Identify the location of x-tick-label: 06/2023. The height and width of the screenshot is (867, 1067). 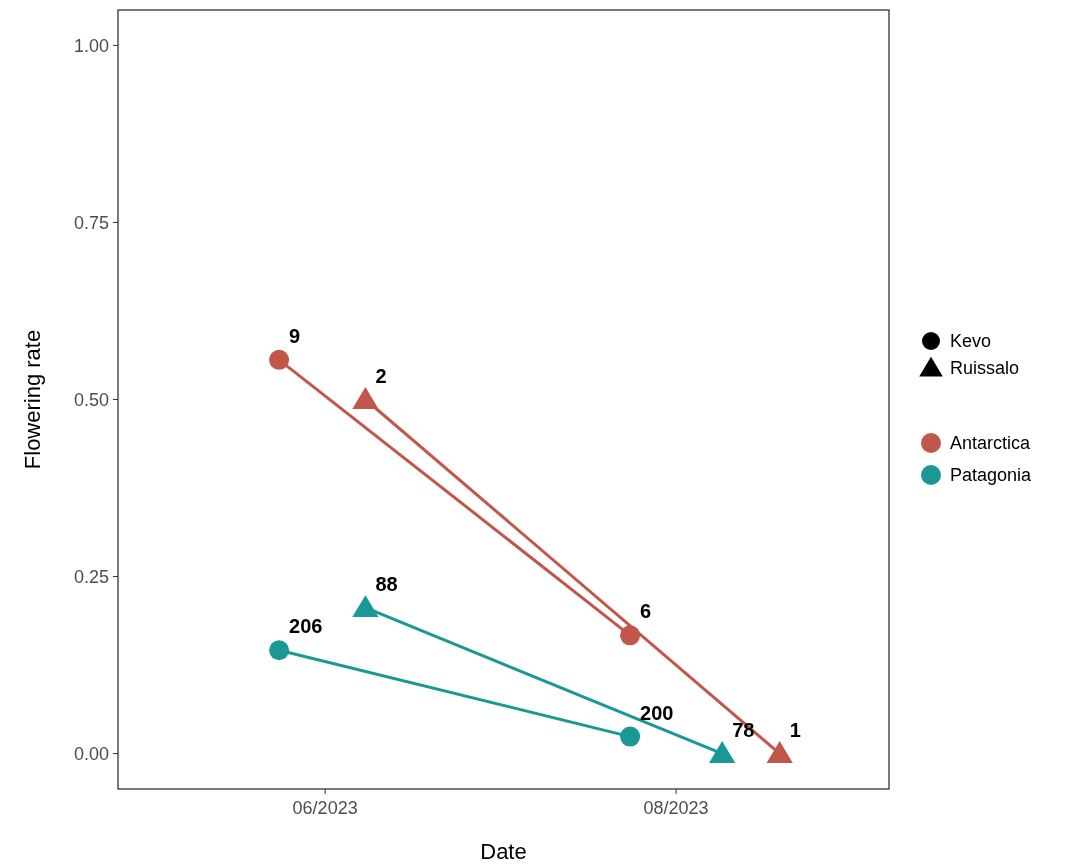
(325, 808).